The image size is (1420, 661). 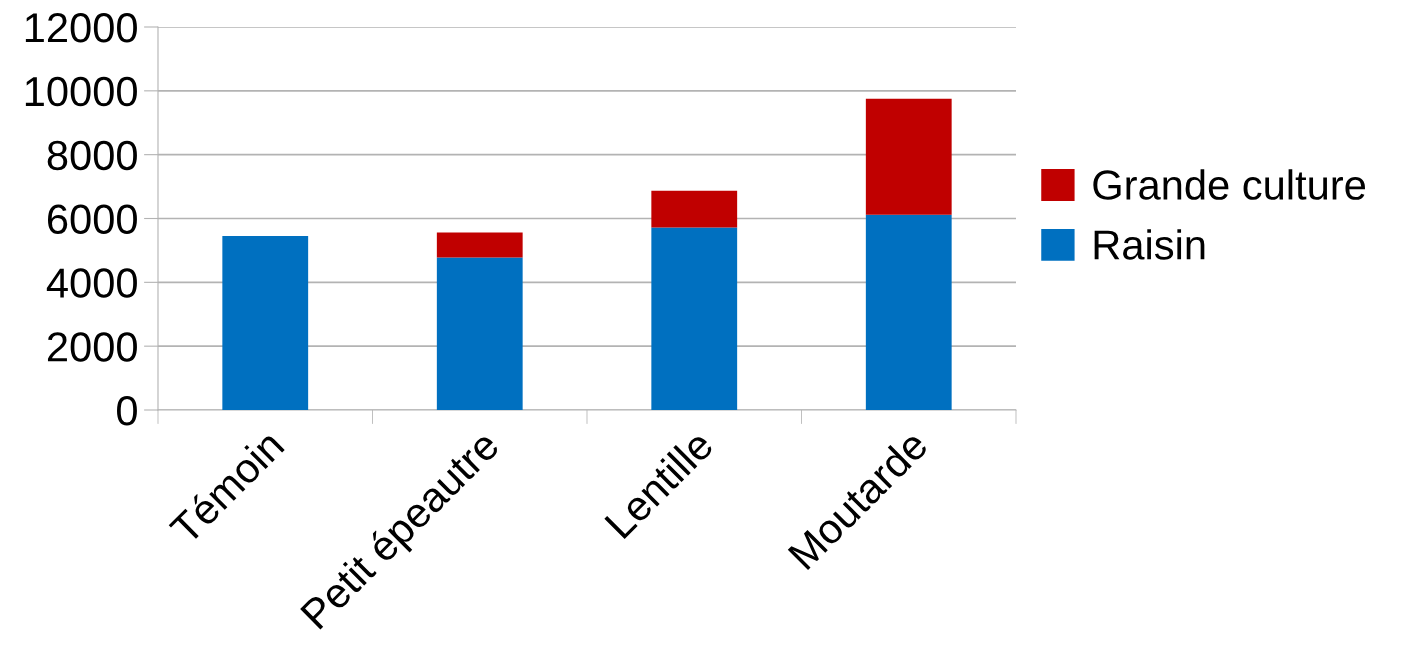 What do you see at coordinates (91, 283) in the screenshot?
I see `y-tick-label: 4000` at bounding box center [91, 283].